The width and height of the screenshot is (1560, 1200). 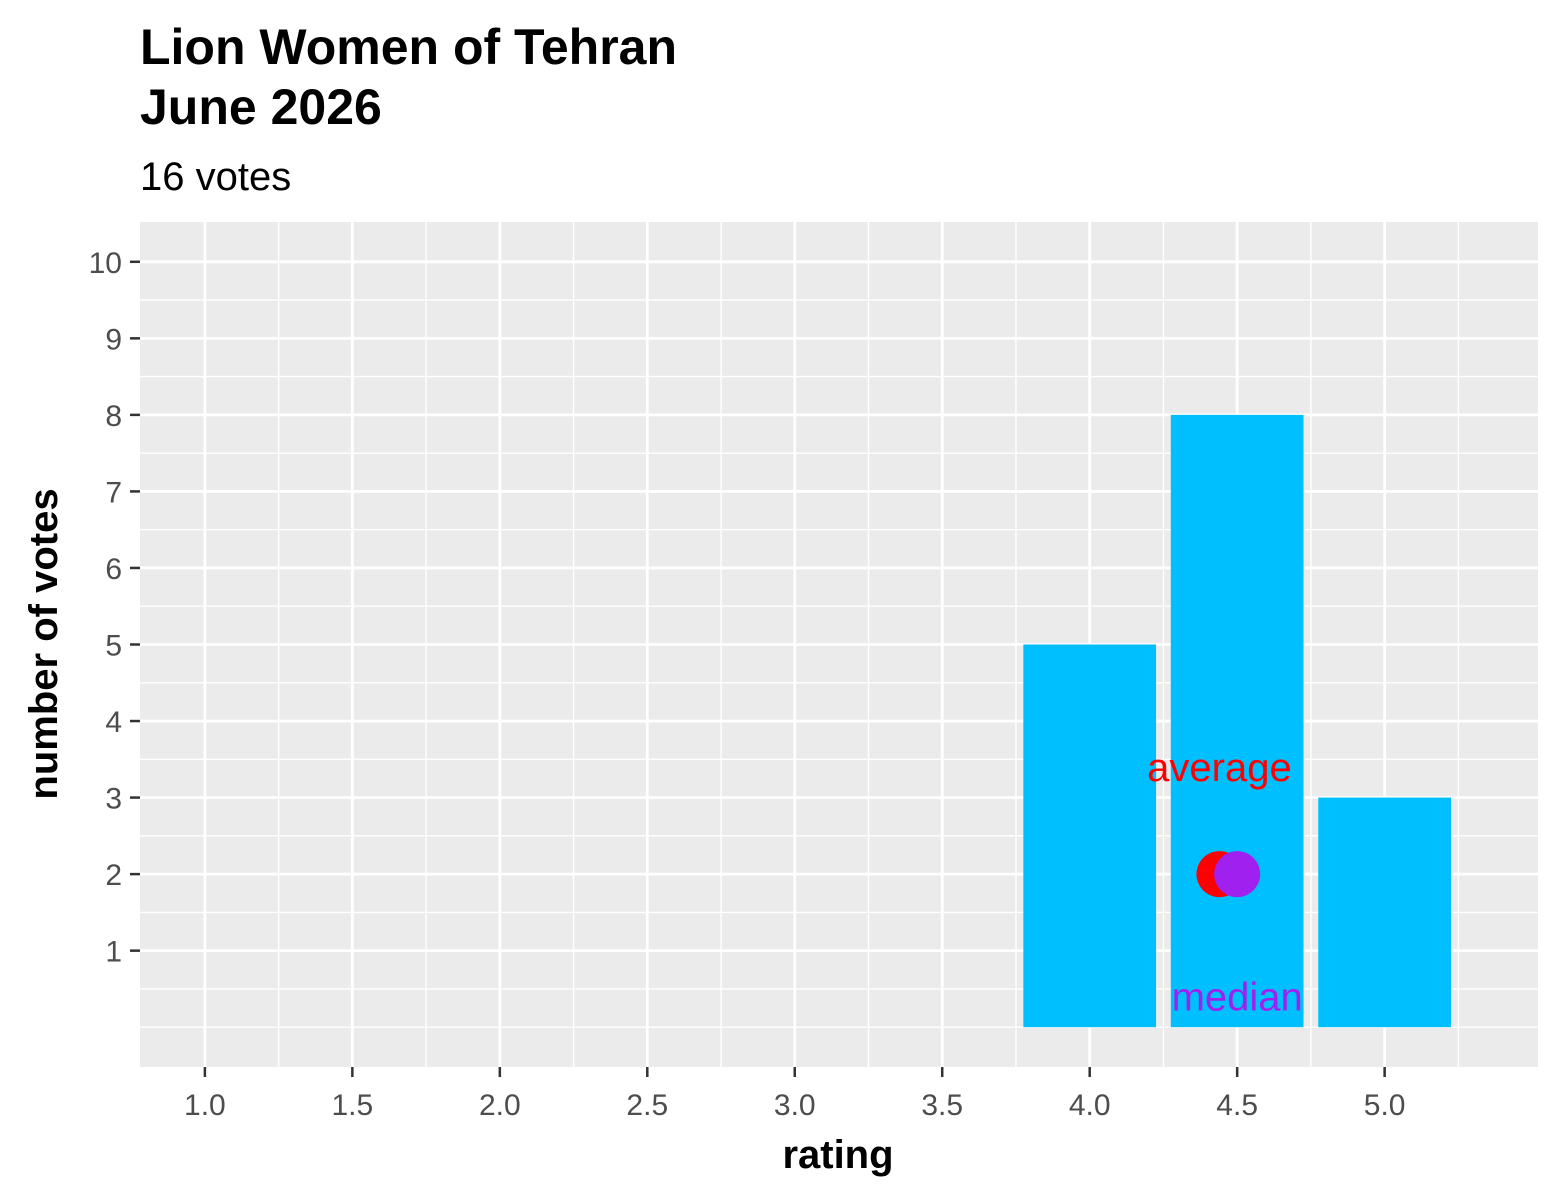 I want to click on x-axis: 1.0 1.5 2.0 2.5 3.0 3.5 4.0 4.5 5.0, so click(x=794, y=1094).